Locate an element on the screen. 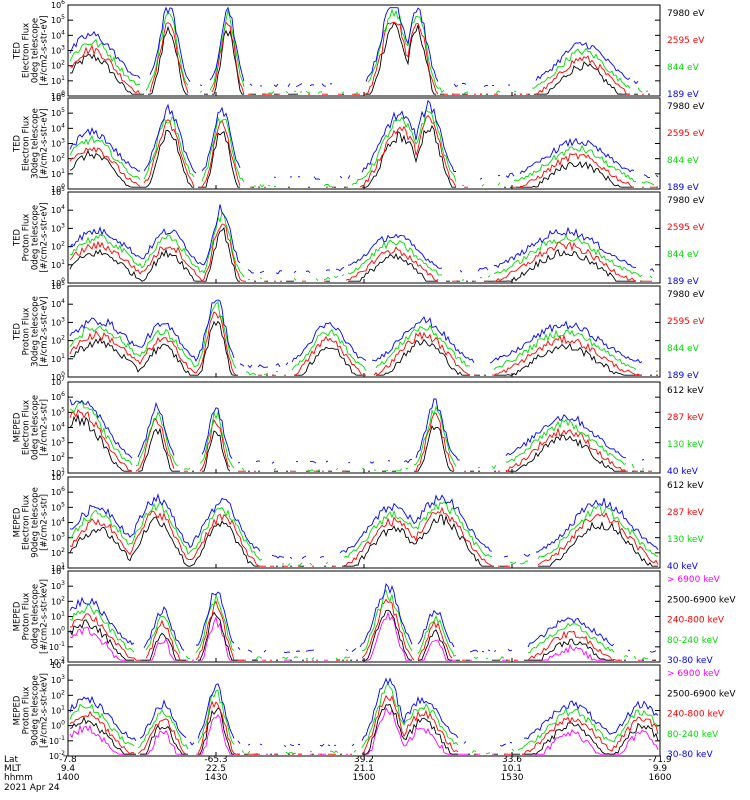 Image resolution: width=750 pixels, height=800 pixels. x-tick-label: 1530 is located at coordinates (512, 778).